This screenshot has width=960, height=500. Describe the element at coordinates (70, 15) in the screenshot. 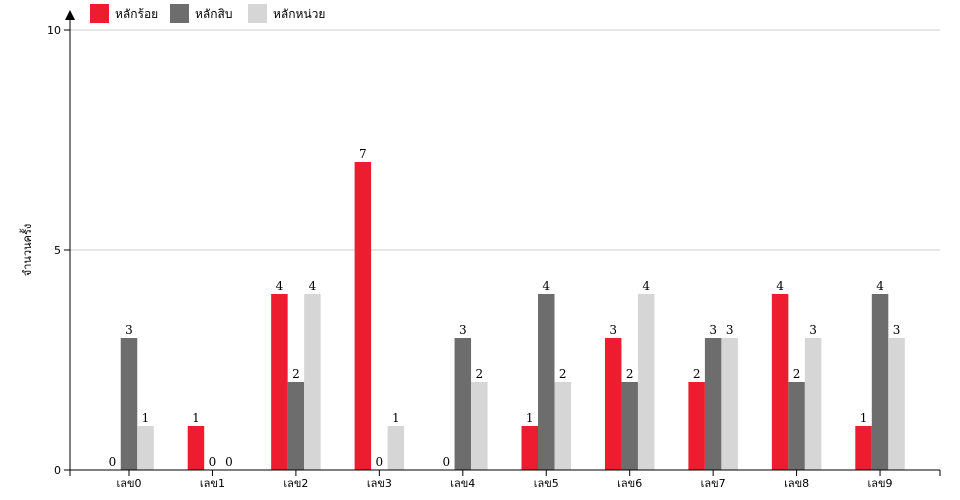

I see `y-axis-arrow` at that location.